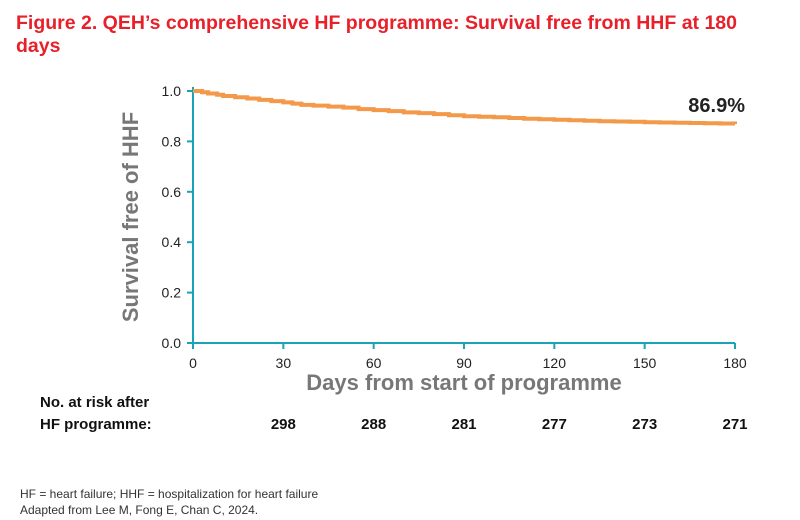 The image size is (800, 520). What do you see at coordinates (716, 106) in the screenshot?
I see `final-survival-label: 86.9%` at bounding box center [716, 106].